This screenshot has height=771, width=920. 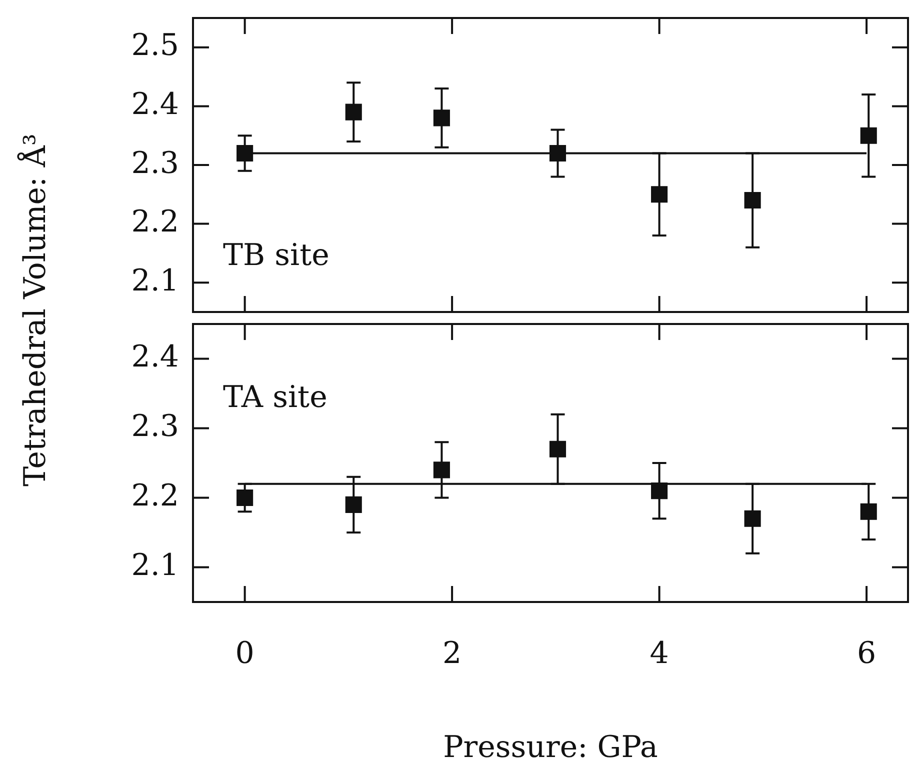 What do you see at coordinates (35, 310) in the screenshot?
I see `y-axis-title: Tetrahedral Volume: Å³` at bounding box center [35, 310].